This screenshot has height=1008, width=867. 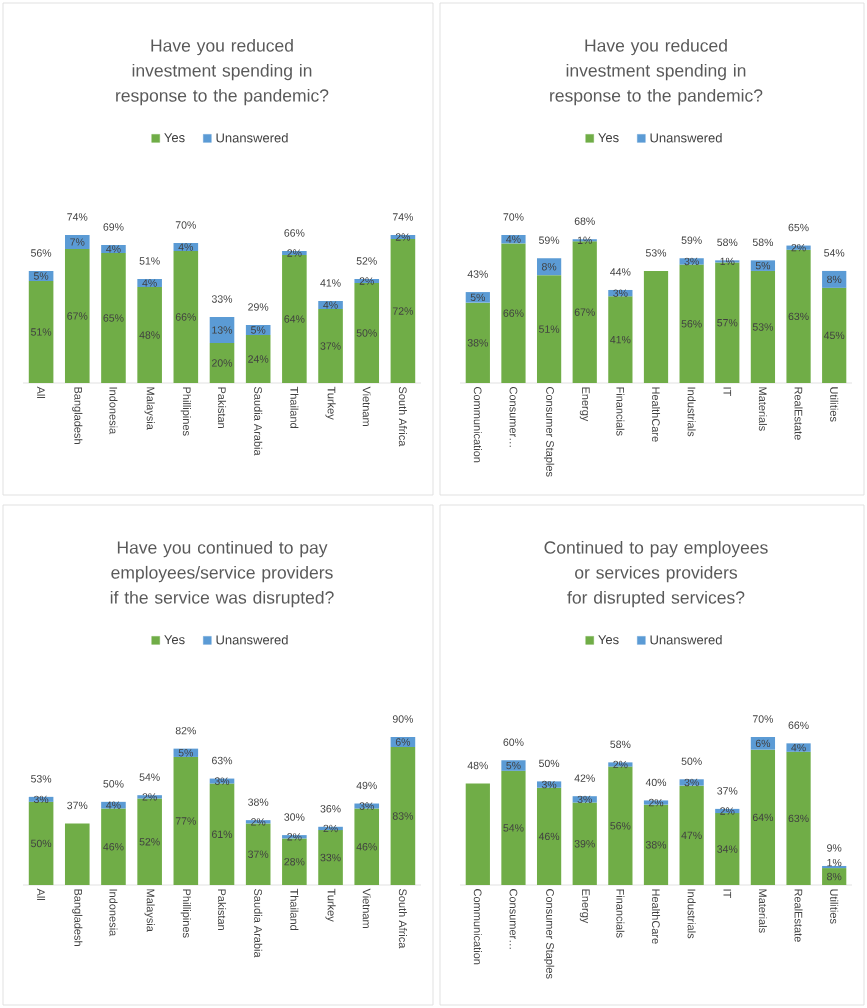 What do you see at coordinates (258, 307) in the screenshot?
I see `total-label: 29%` at bounding box center [258, 307].